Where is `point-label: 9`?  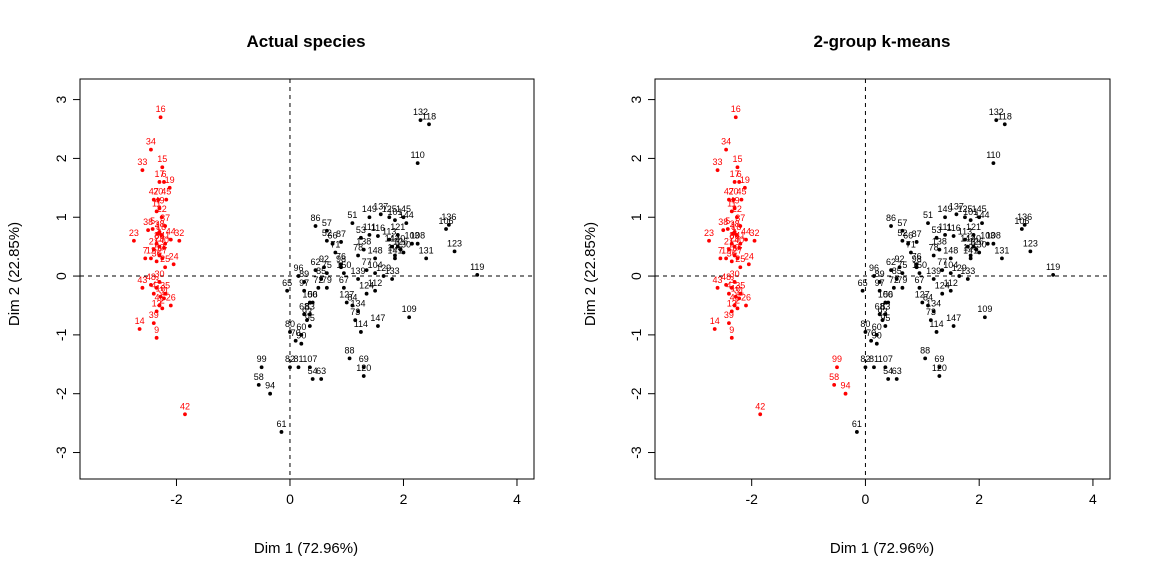 point-label: 9 is located at coordinates (156, 330).